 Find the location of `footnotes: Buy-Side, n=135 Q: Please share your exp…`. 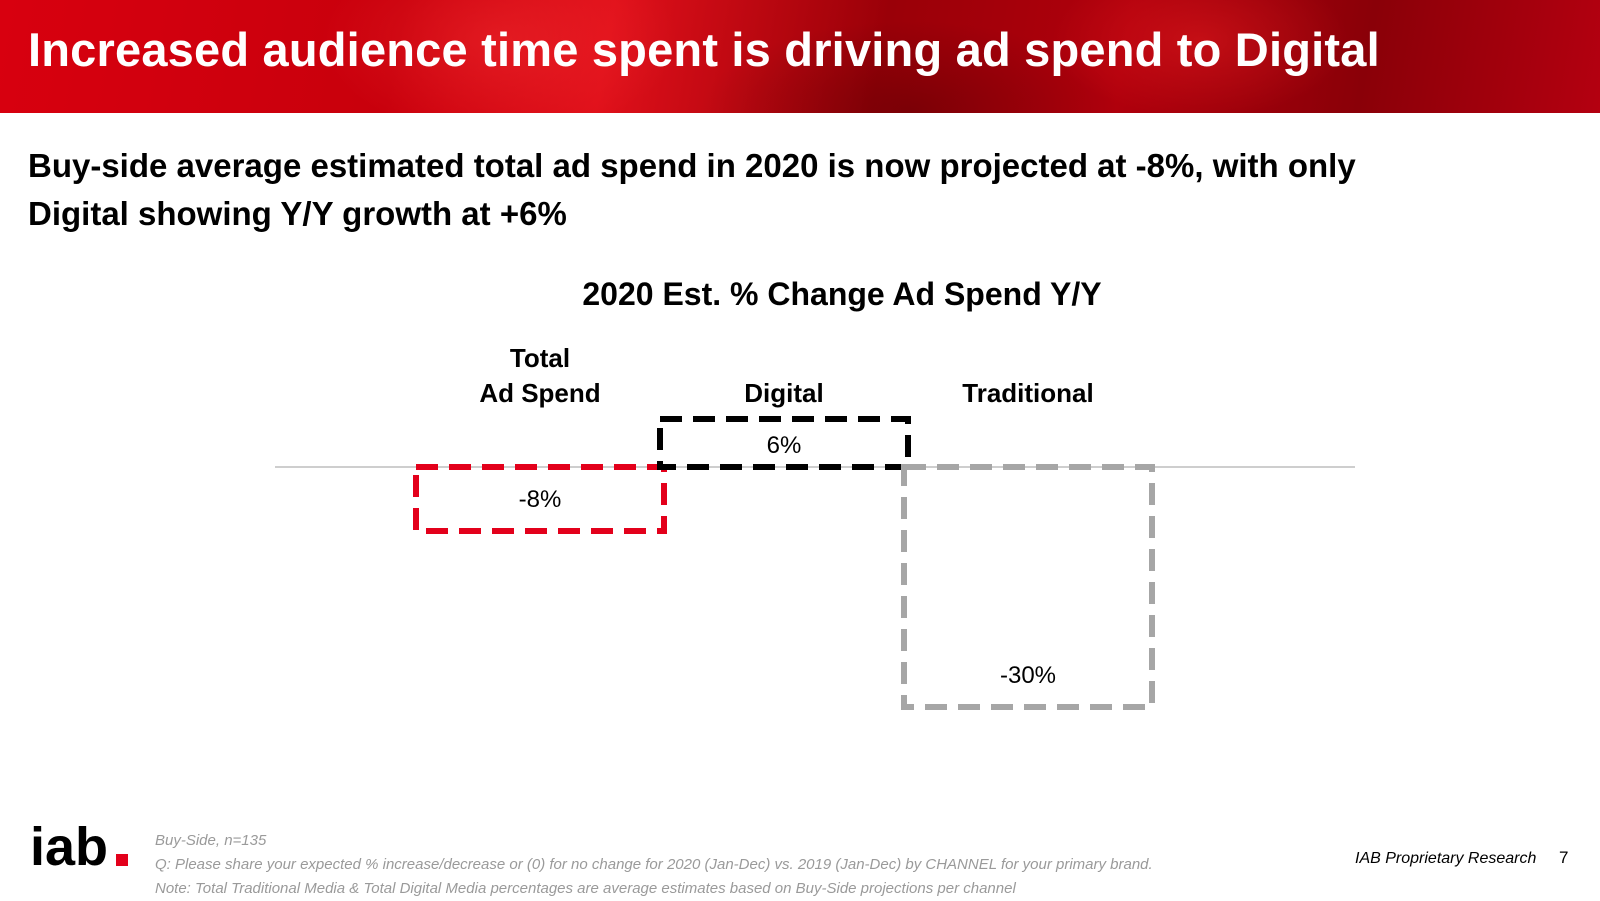

footnotes: Buy-Side, n=135 Q: Please share your exp… is located at coordinates (654, 865).